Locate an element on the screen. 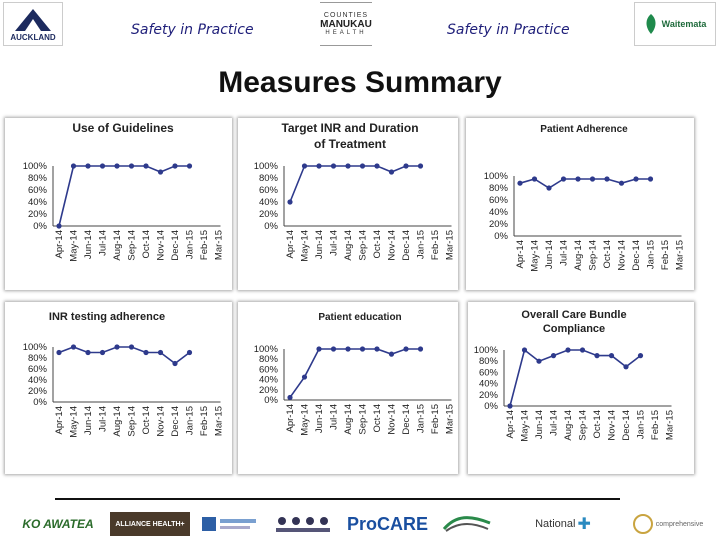 The width and height of the screenshot is (720, 540). alliance-health-logo-text: ALLIANCE HEALTH+ is located at coordinates (150, 524).